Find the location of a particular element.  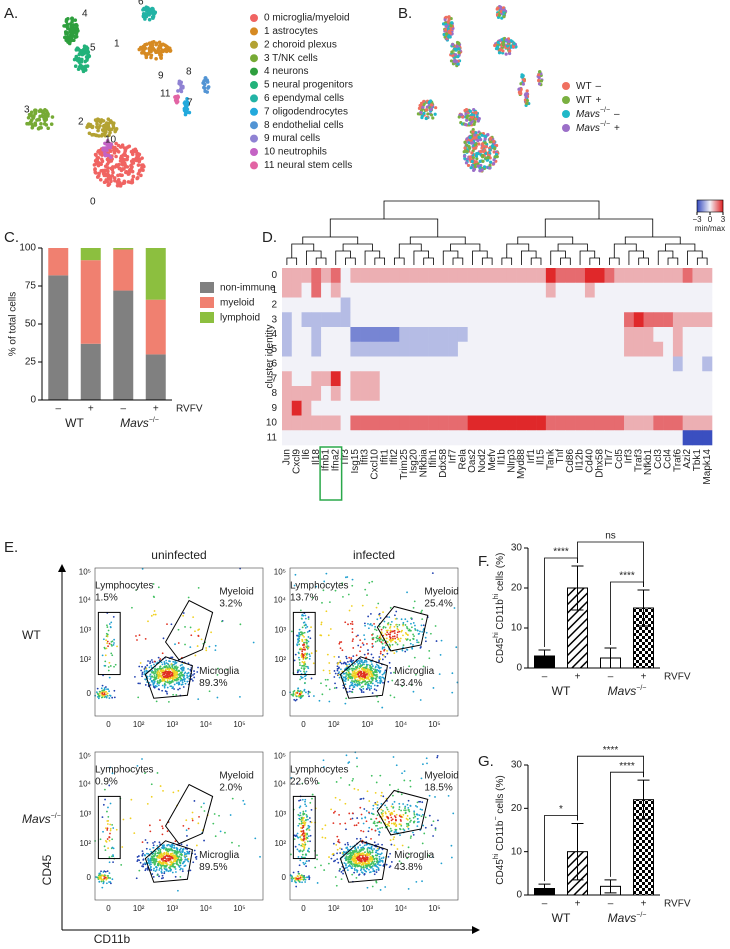

column-label: Cd86 is located at coordinates (570, 461).